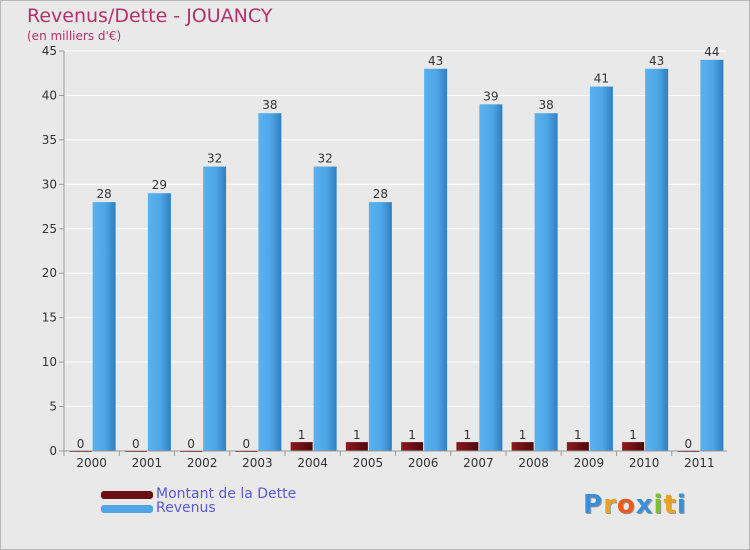  Describe the element at coordinates (127, 495) in the screenshot. I see `legend-swatch-dette` at that location.